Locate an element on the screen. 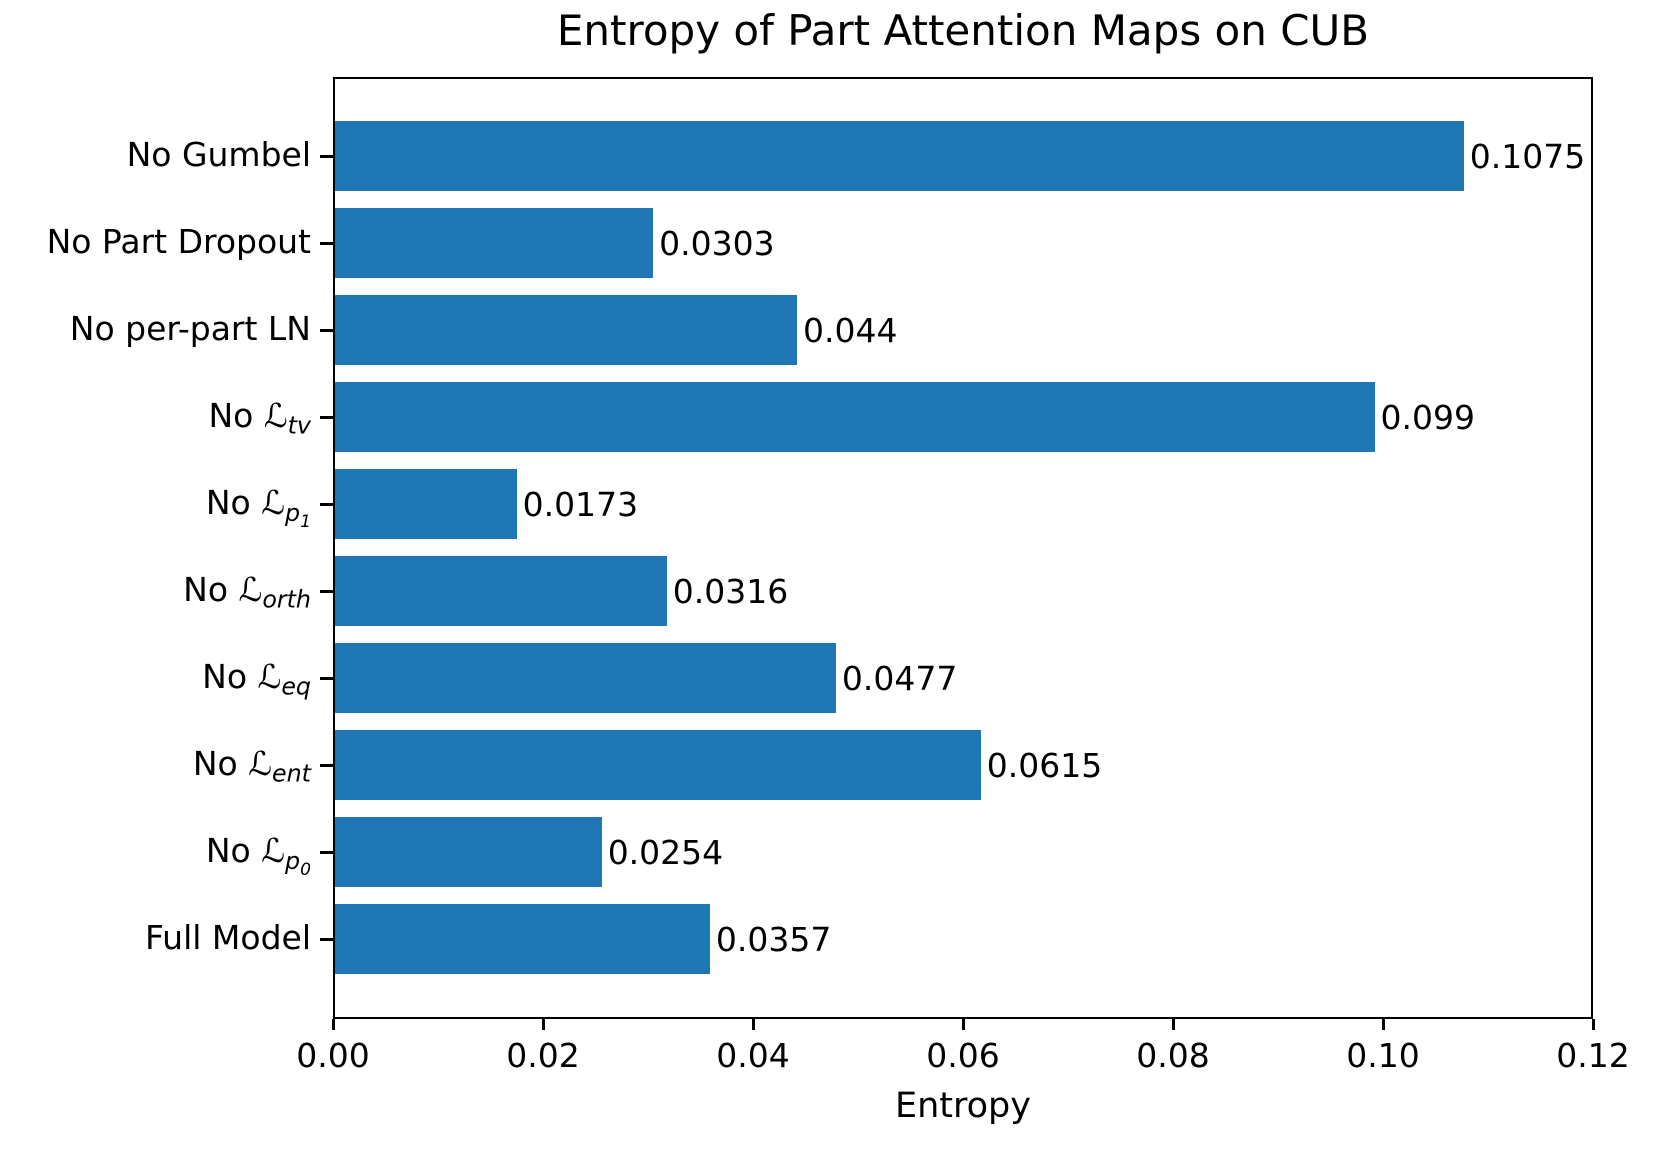 This screenshot has width=1660, height=1152. y-tick-label: No ℒeq is located at coordinates (256, 679).